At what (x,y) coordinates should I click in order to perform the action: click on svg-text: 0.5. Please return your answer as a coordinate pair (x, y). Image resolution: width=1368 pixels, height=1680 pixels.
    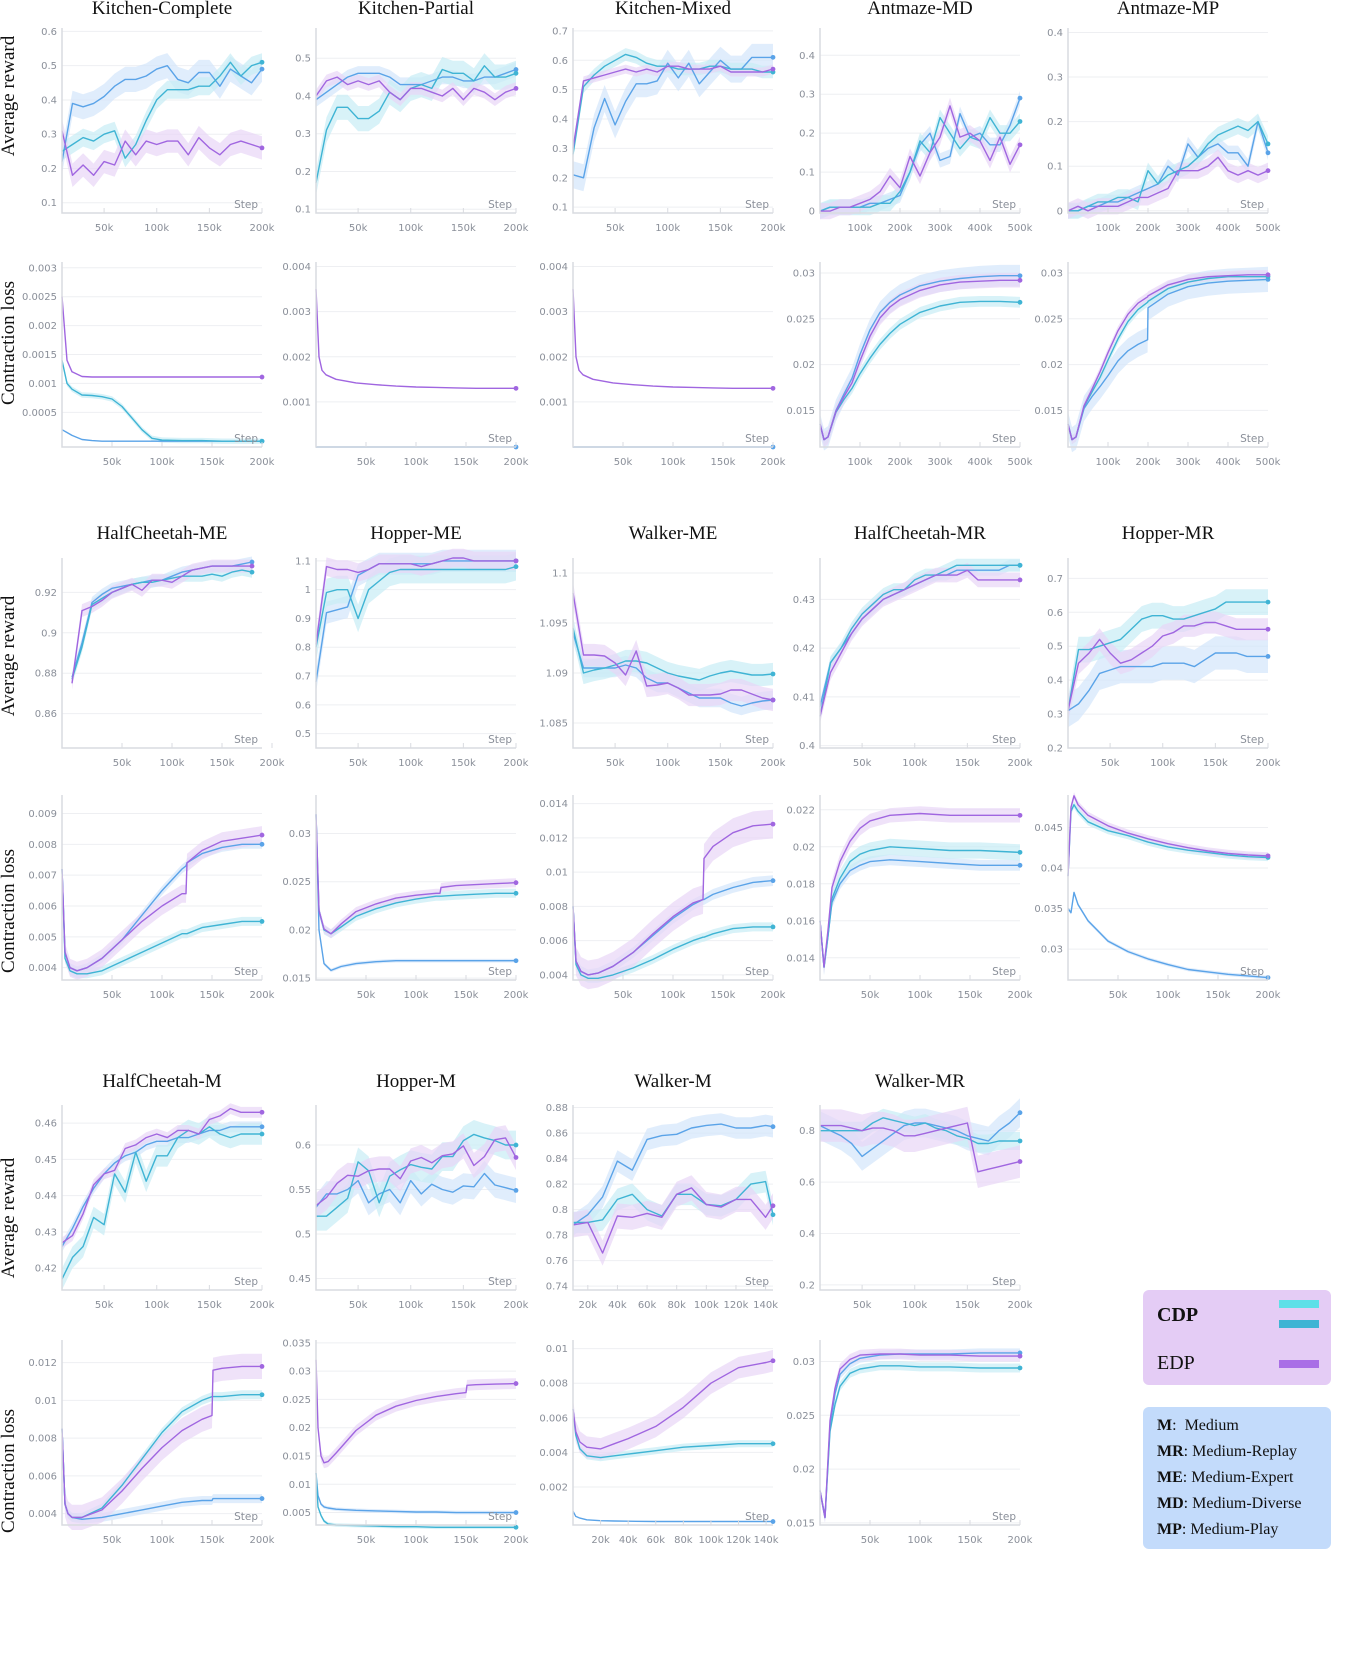
    Looking at the image, I should click on (49, 66).